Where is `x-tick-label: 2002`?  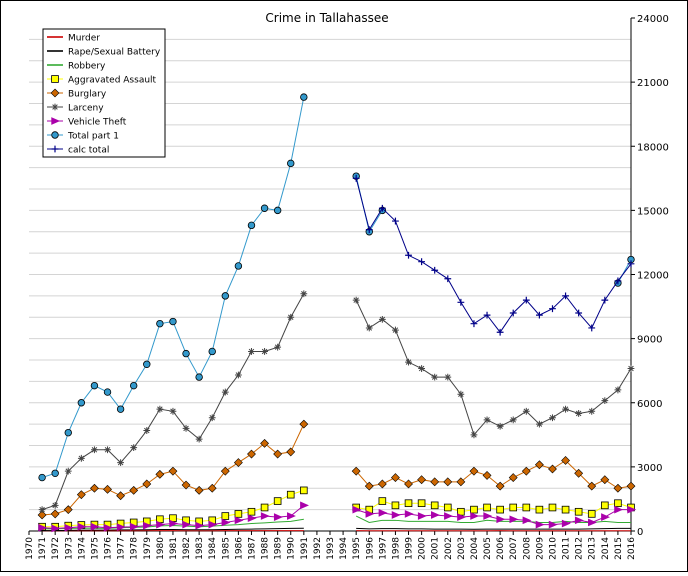
x-tick-label: 2002 is located at coordinates (449, 548).